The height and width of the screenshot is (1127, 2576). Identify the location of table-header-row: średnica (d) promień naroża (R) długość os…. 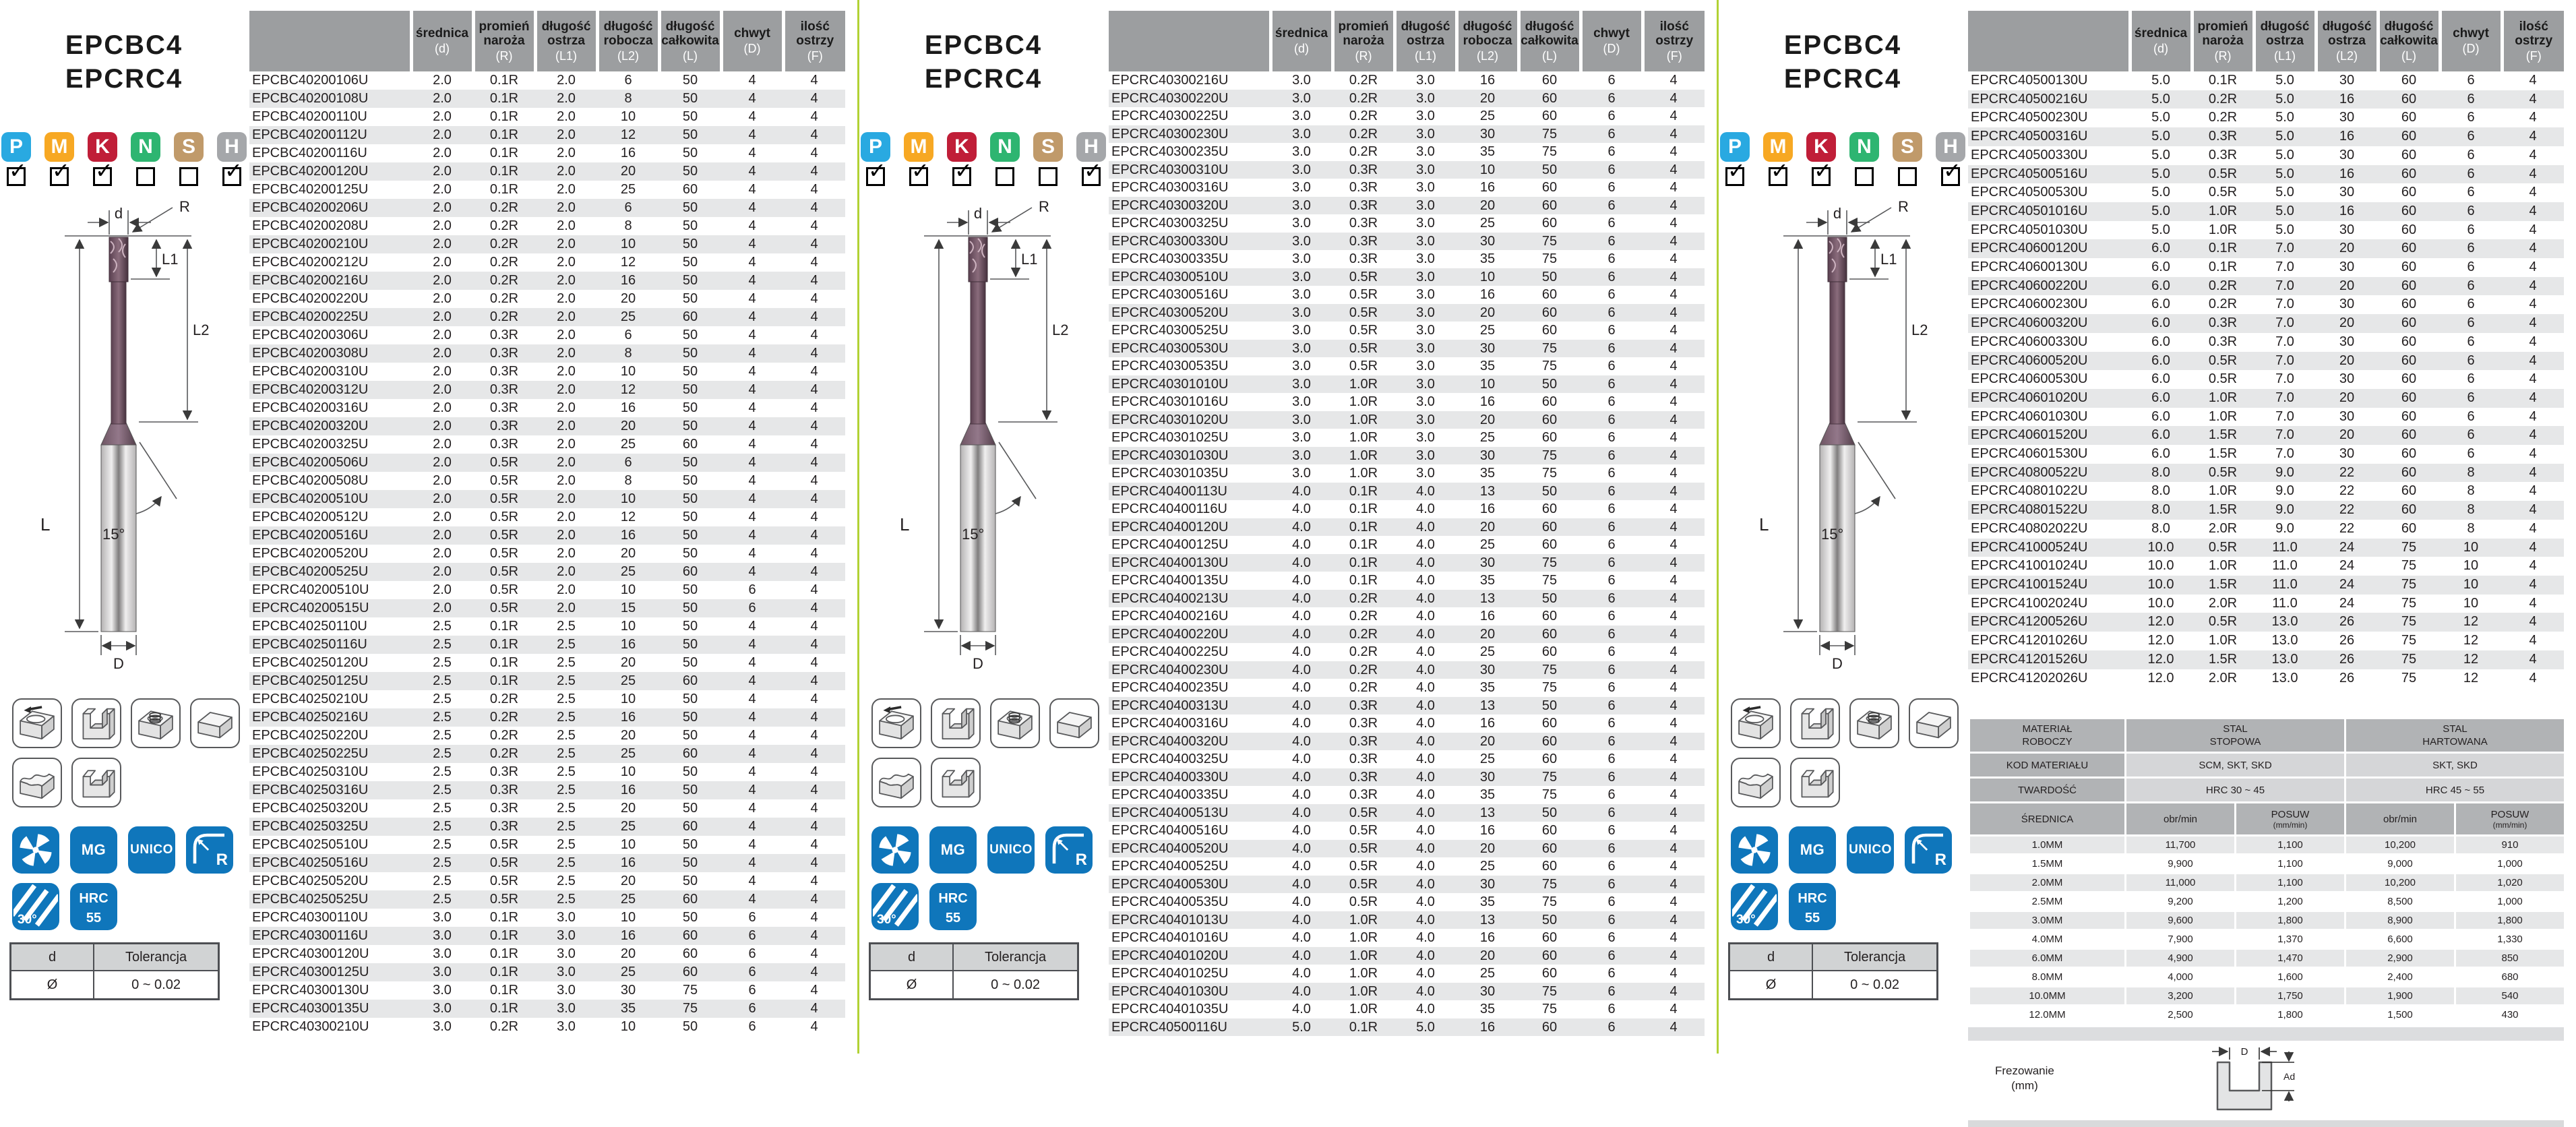
(547, 41).